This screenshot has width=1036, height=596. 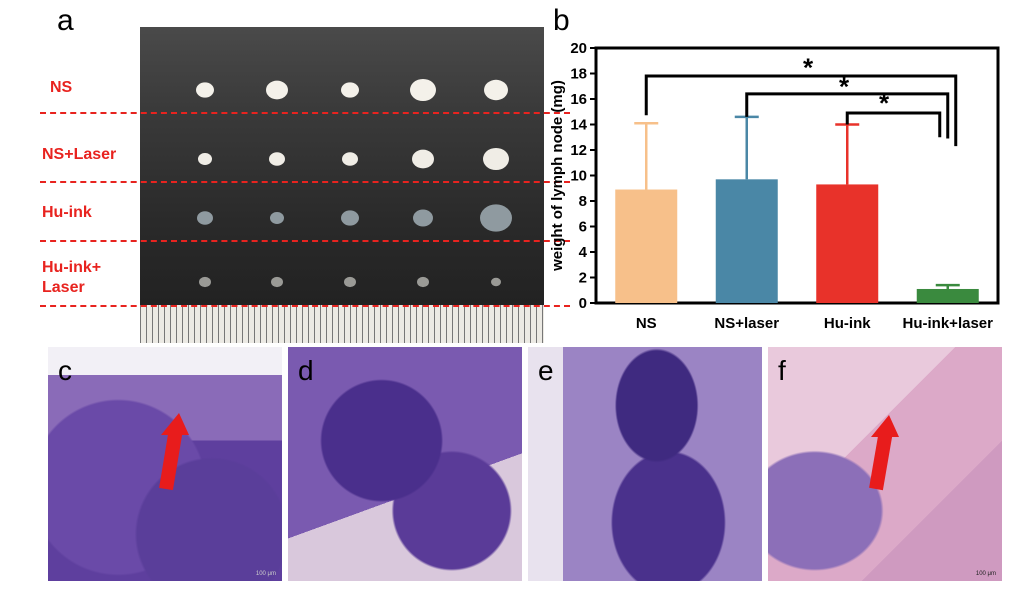 I want to click on y-axis-label: weight of lymph node (mg), so click(x=557, y=176).